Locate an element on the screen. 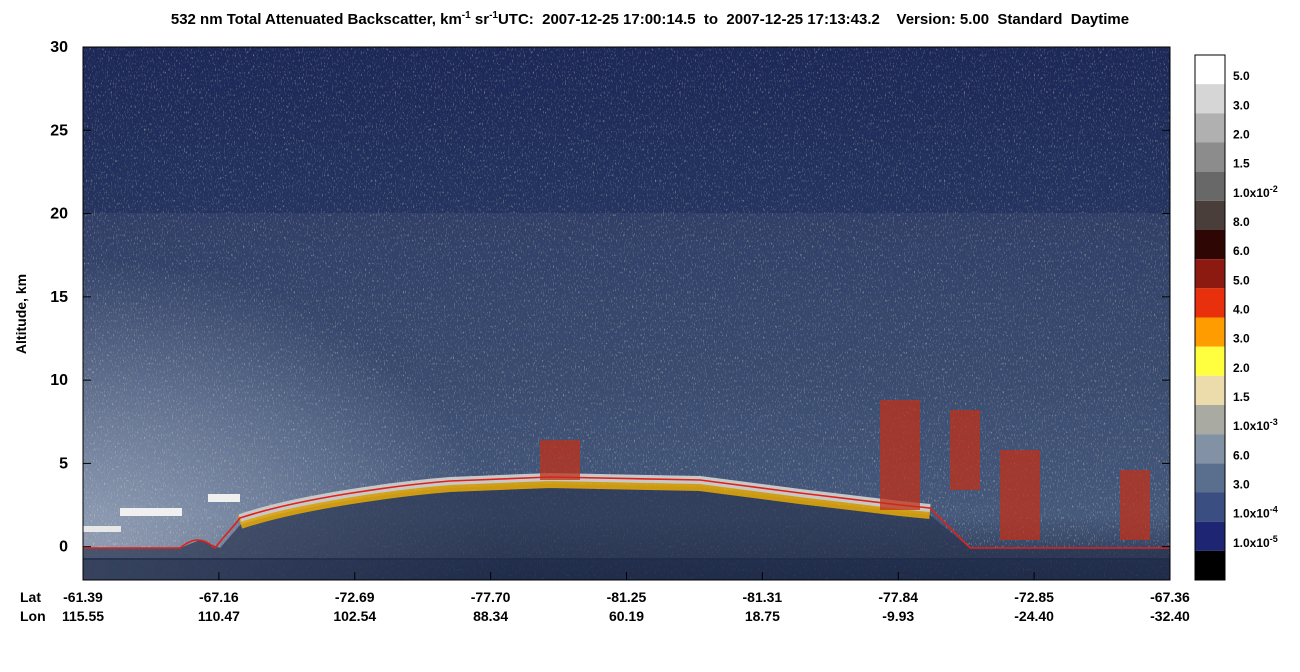  colorbar-frame is located at coordinates (1210, 317).